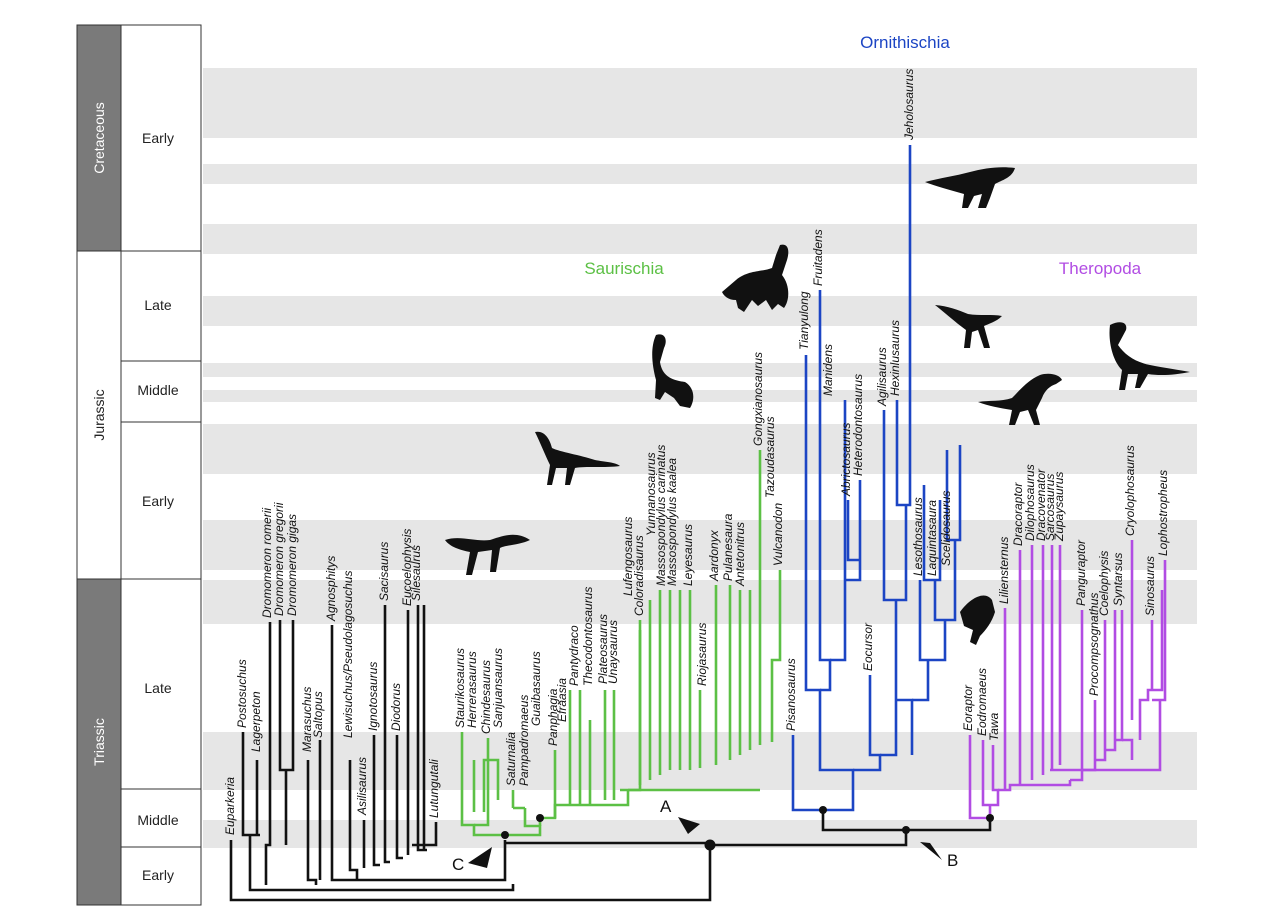  I want to click on taxon-label: Eodromaeus, so click(982, 702).